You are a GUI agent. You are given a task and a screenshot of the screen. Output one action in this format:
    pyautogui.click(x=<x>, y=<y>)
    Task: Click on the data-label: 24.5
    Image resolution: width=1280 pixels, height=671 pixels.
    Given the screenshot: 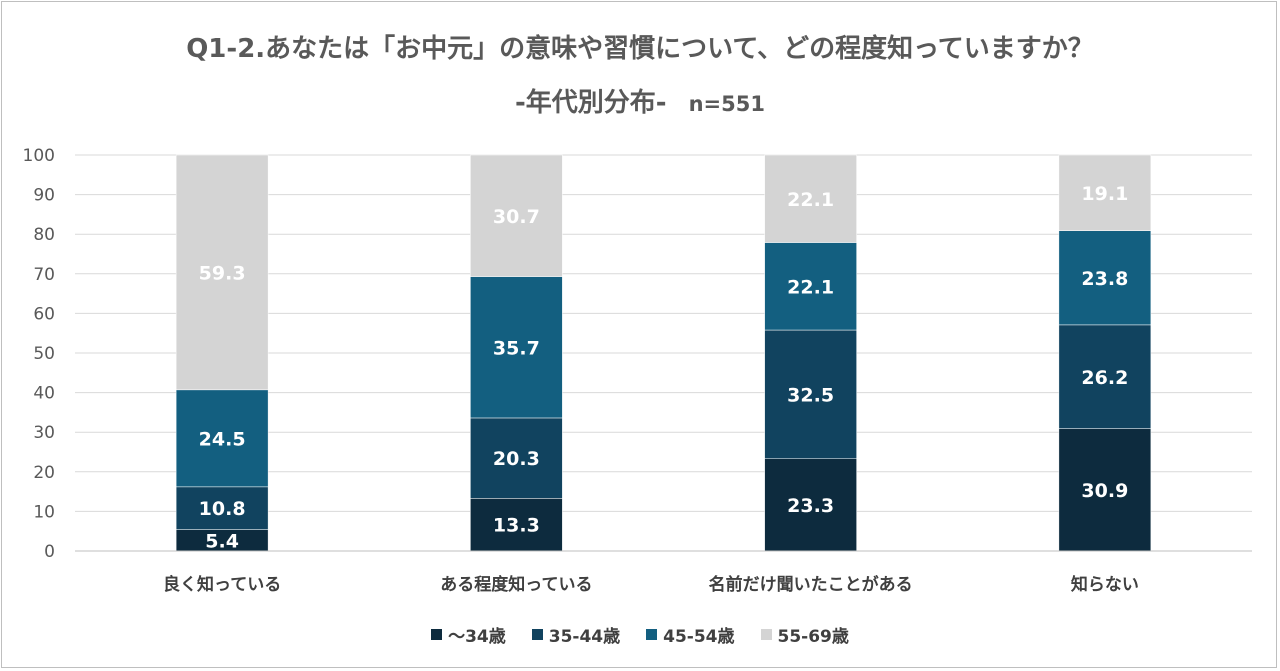 What is the action you would take?
    pyautogui.click(x=222, y=439)
    